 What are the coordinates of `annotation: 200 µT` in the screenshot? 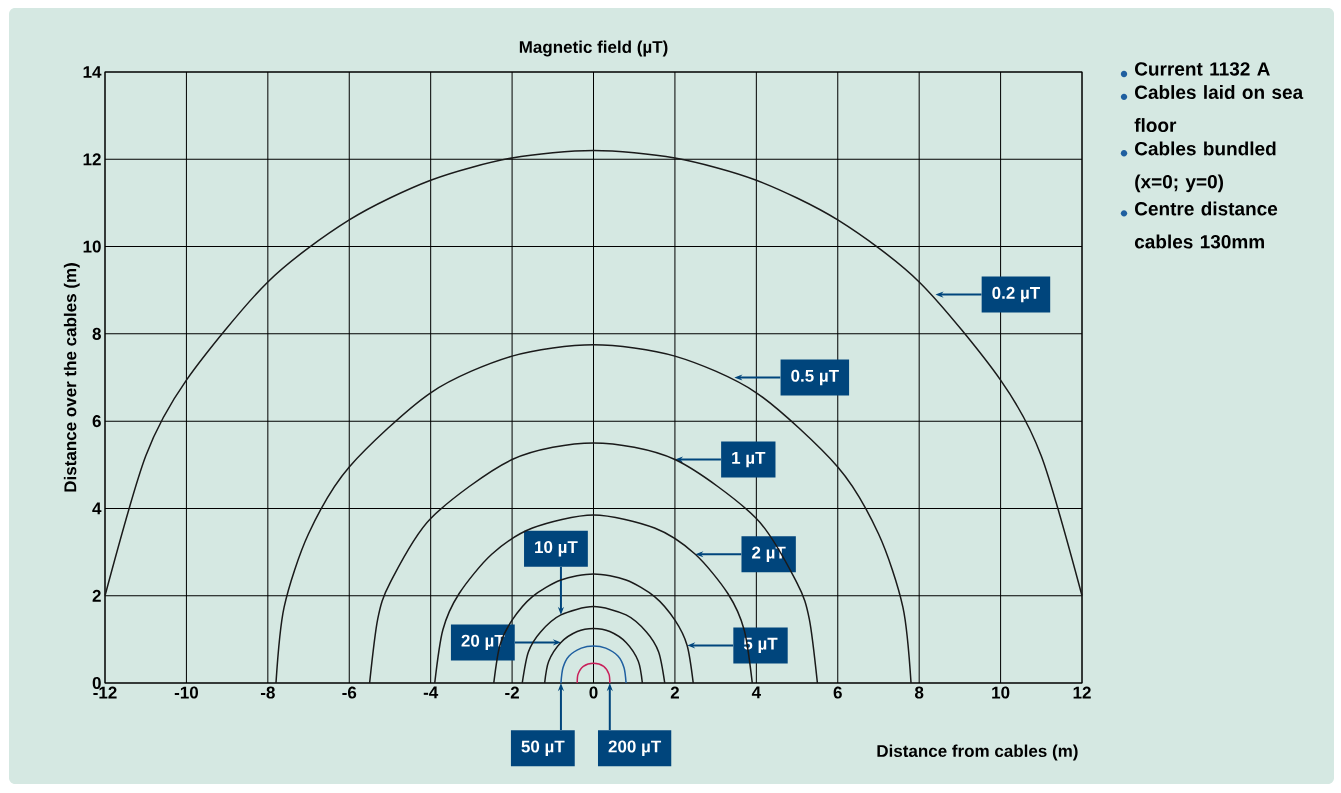 It's located at (635, 748).